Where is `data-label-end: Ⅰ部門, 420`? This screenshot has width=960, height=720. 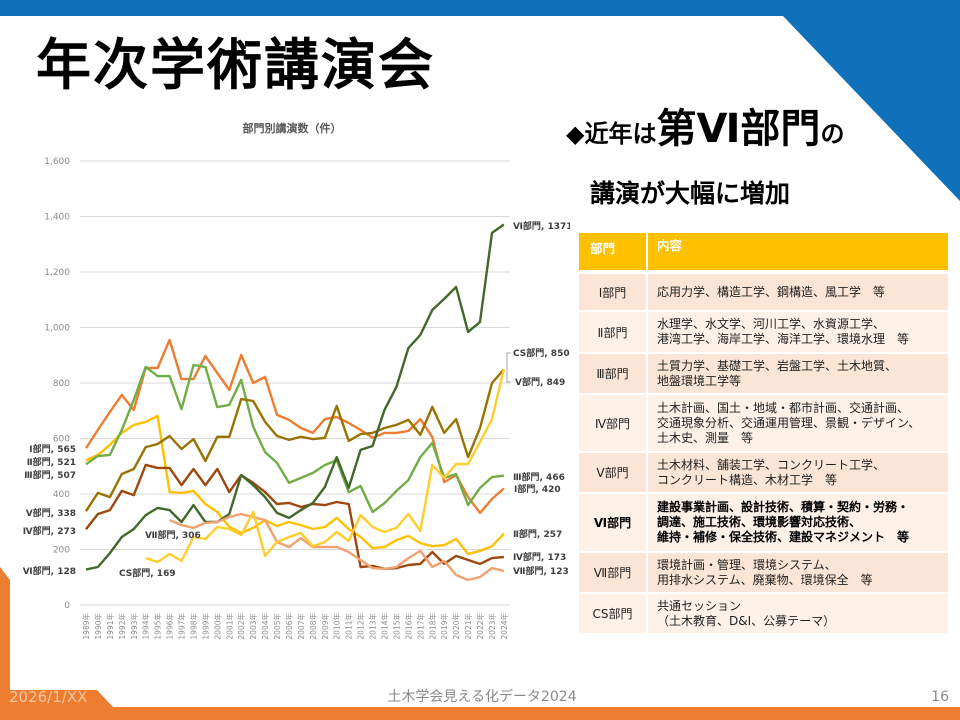 data-label-end: Ⅰ部門, 420 is located at coordinates (537, 489).